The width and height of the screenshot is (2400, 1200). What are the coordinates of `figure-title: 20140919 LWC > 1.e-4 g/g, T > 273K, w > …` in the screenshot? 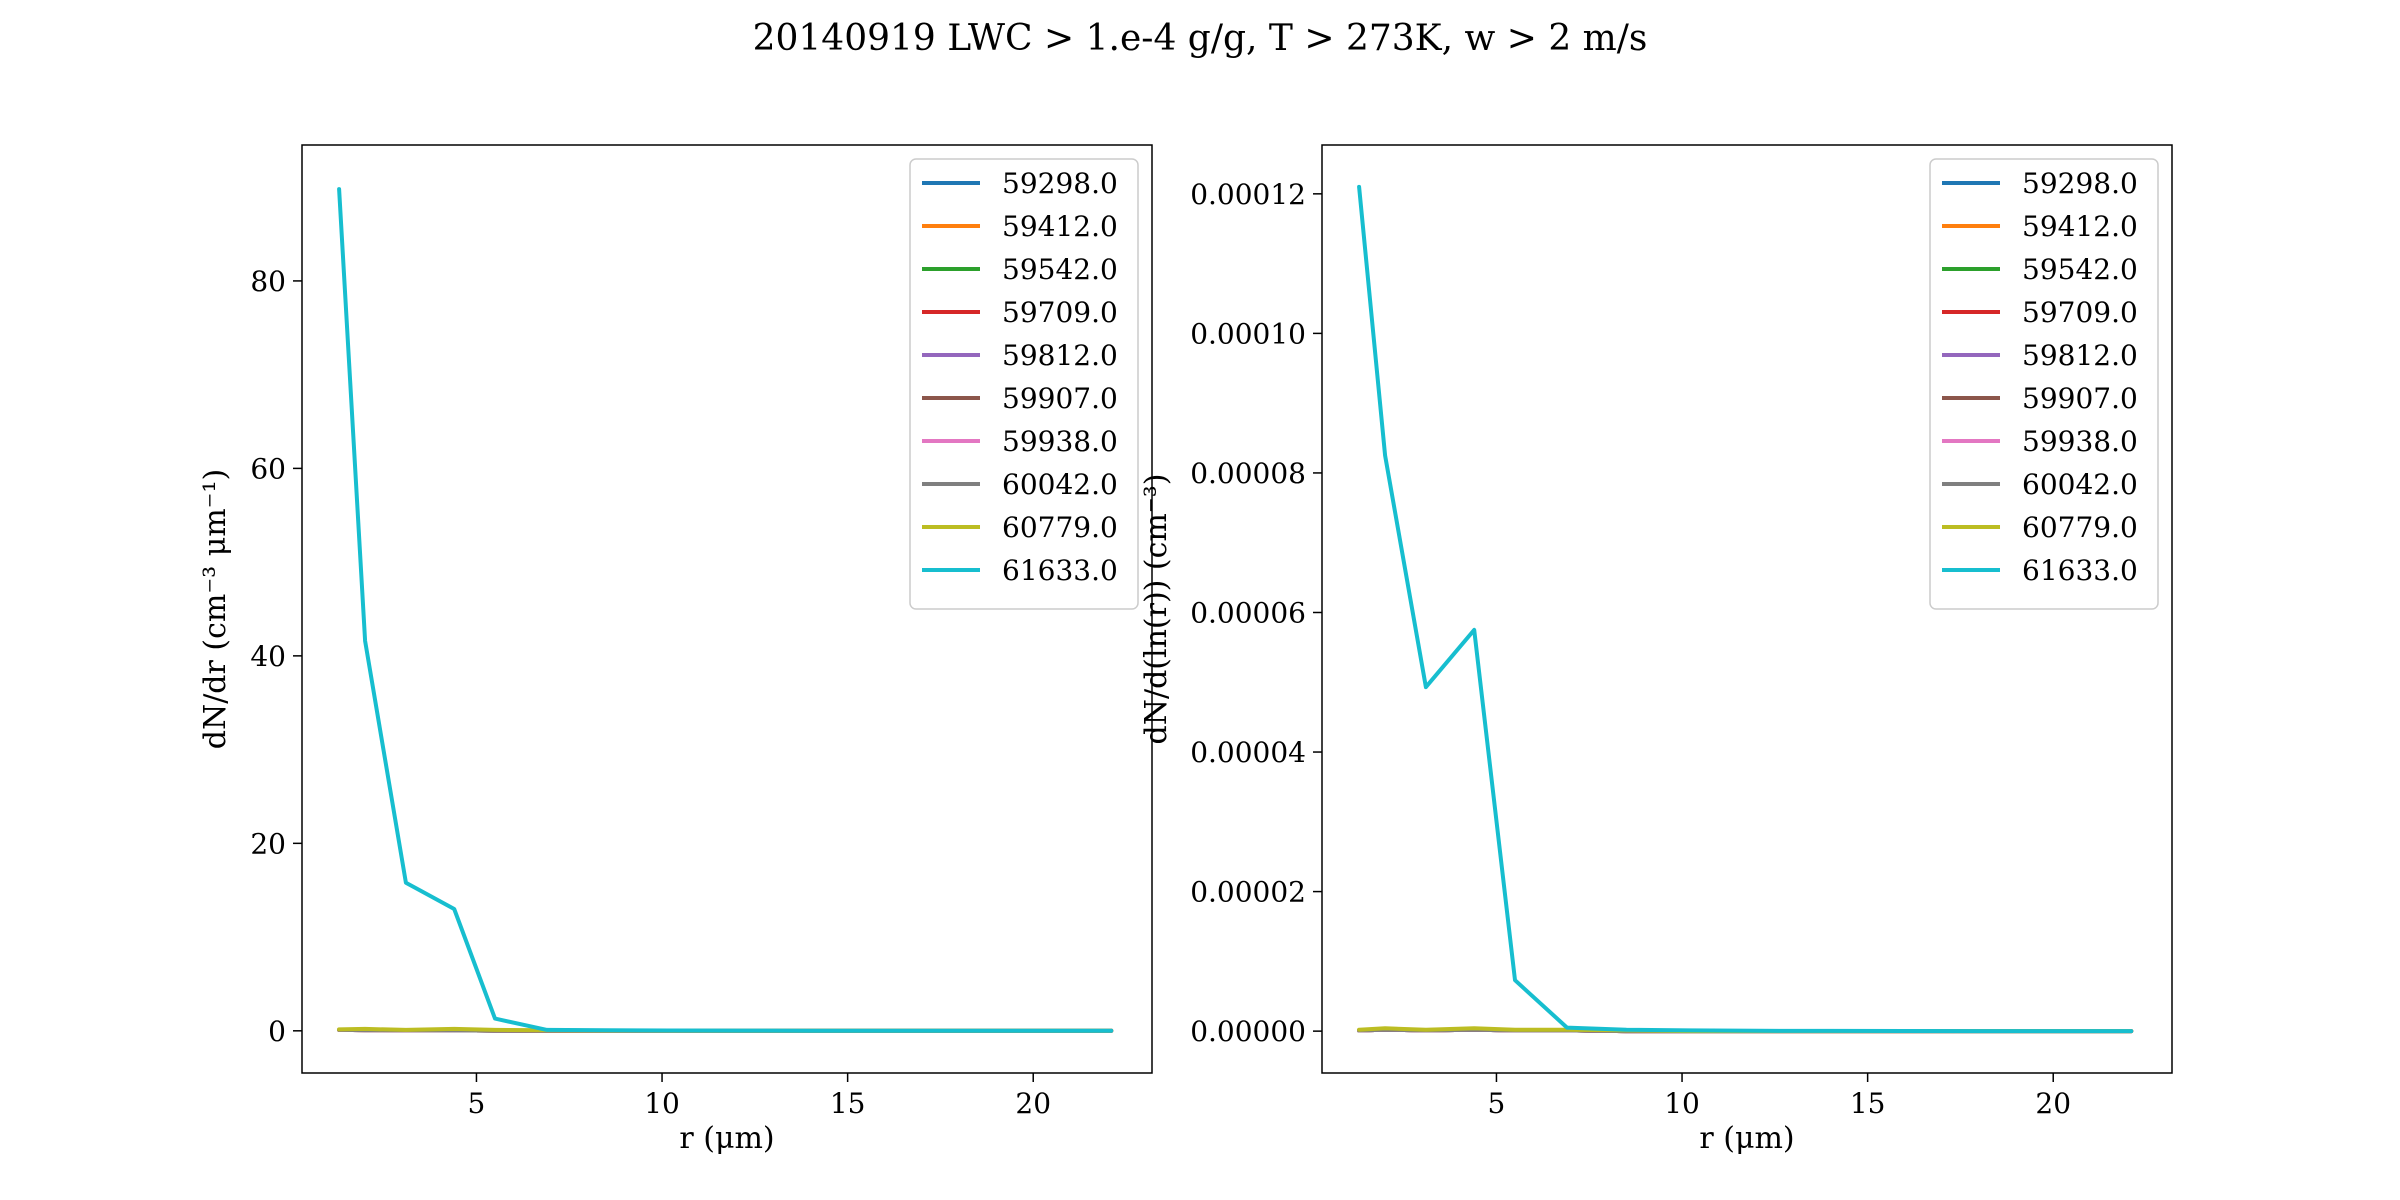 It's located at (1200, 38).